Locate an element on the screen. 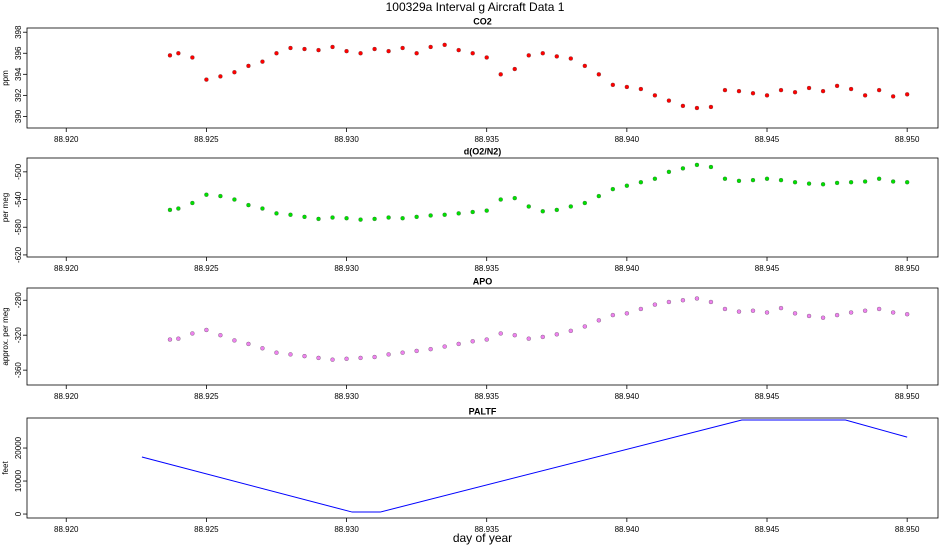  y-tick-label: -360 is located at coordinates (18, 370).